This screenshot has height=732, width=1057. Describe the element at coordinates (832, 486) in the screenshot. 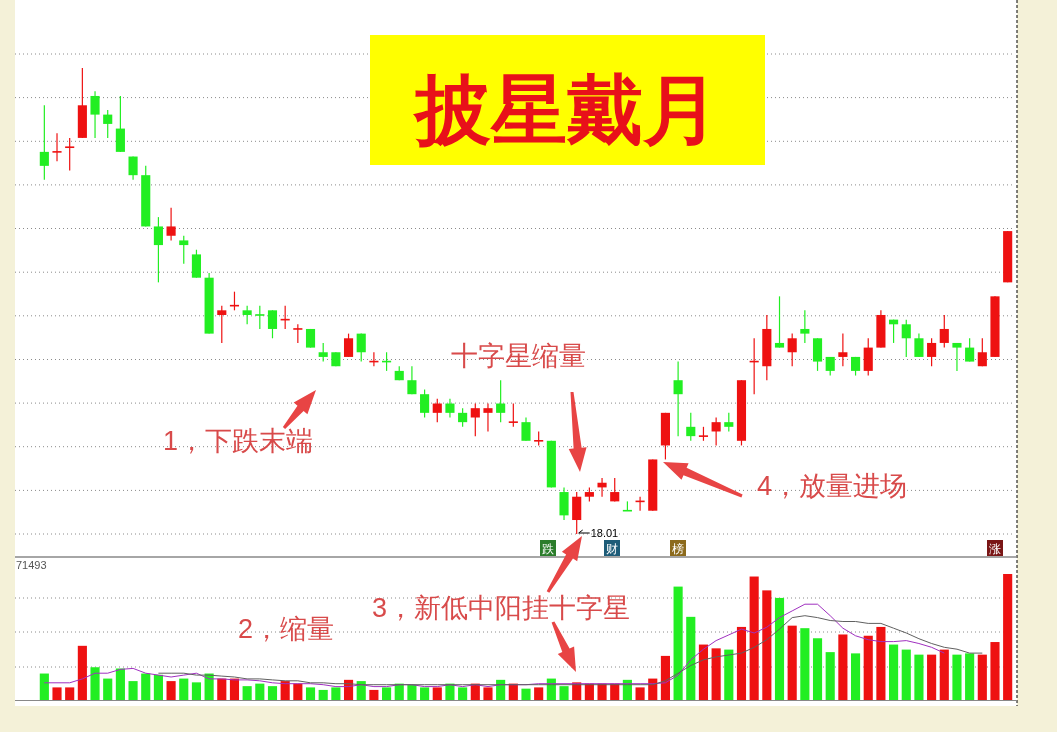

I see `annotation: 4，放量进场` at that location.